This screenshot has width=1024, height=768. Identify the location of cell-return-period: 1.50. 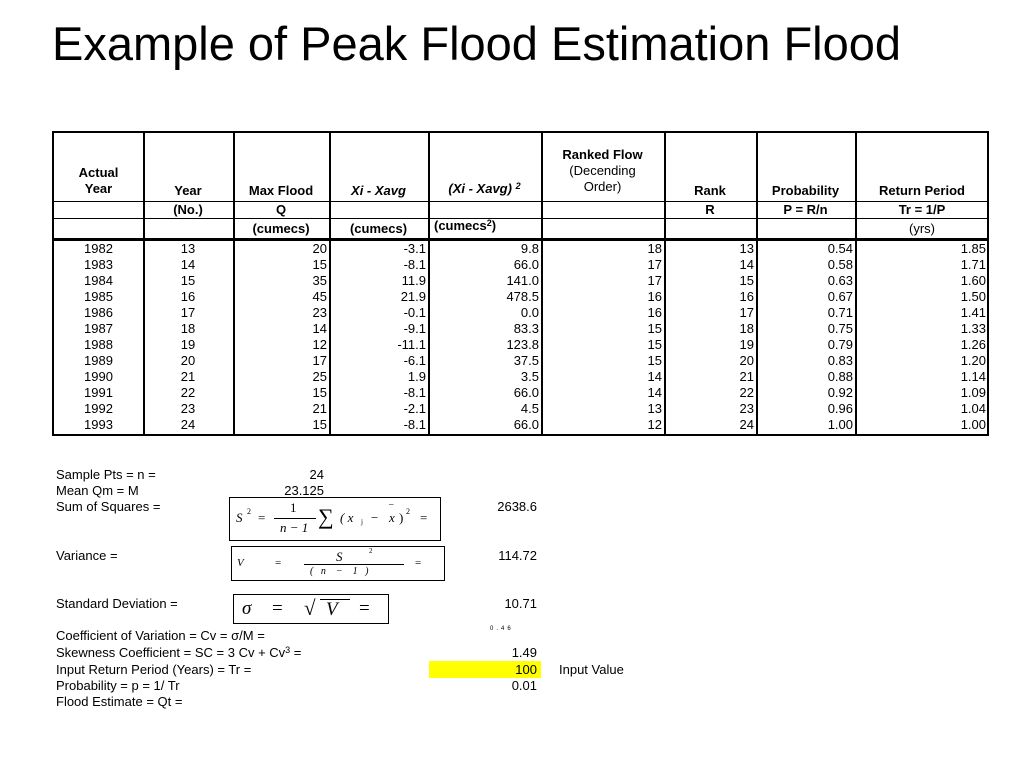
(973, 296).